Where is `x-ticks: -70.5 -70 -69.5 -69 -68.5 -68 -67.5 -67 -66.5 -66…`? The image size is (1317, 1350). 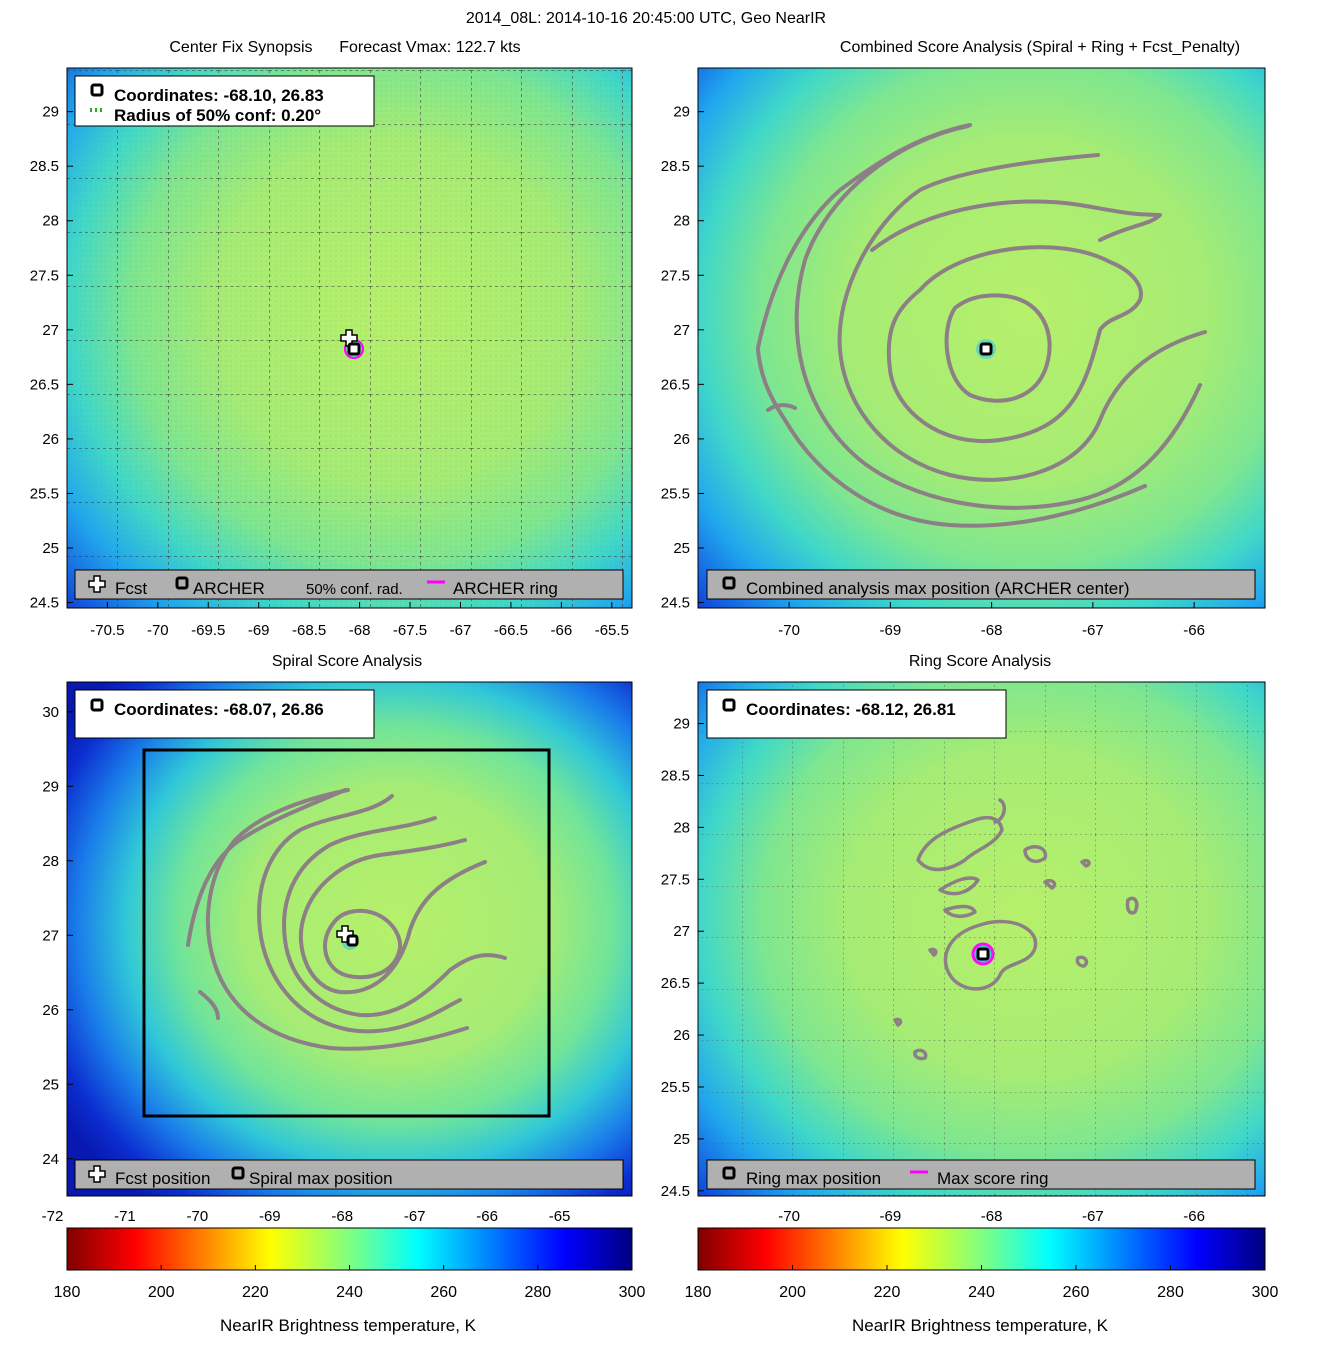 x-ticks: -70.5 -70 -69.5 -69 -68.5 -68 -67.5 -67 -66.5 -66… is located at coordinates (359, 620).